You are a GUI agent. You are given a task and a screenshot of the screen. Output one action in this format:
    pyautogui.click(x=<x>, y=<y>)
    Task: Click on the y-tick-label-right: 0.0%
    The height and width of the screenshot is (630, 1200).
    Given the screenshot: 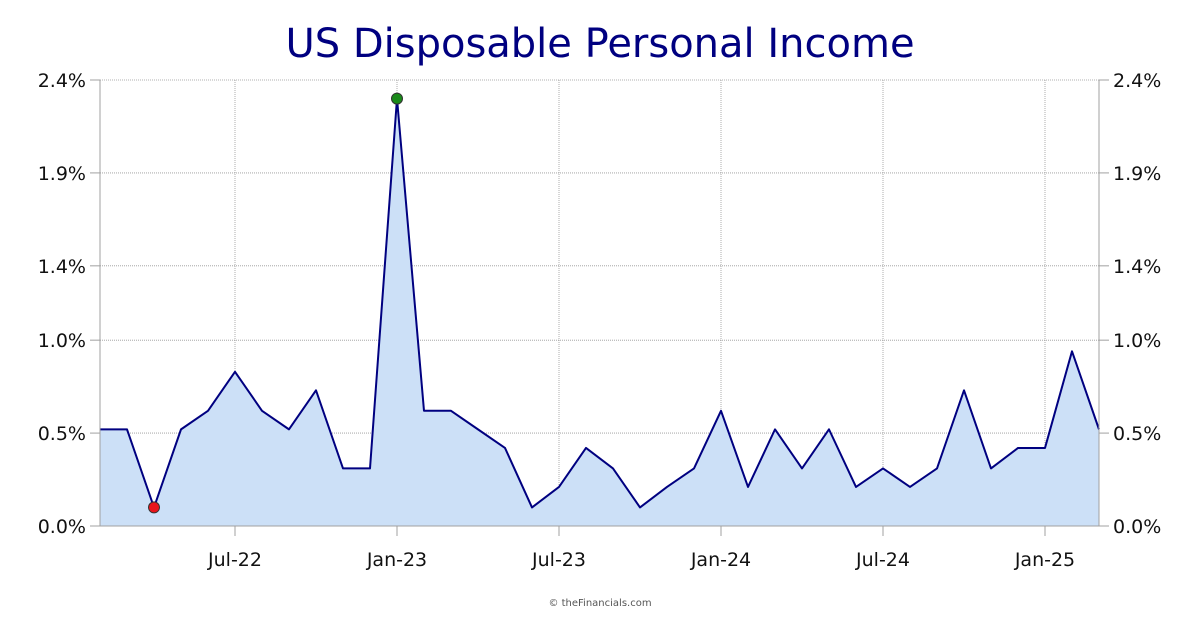 What is the action you would take?
    pyautogui.click(x=1137, y=527)
    